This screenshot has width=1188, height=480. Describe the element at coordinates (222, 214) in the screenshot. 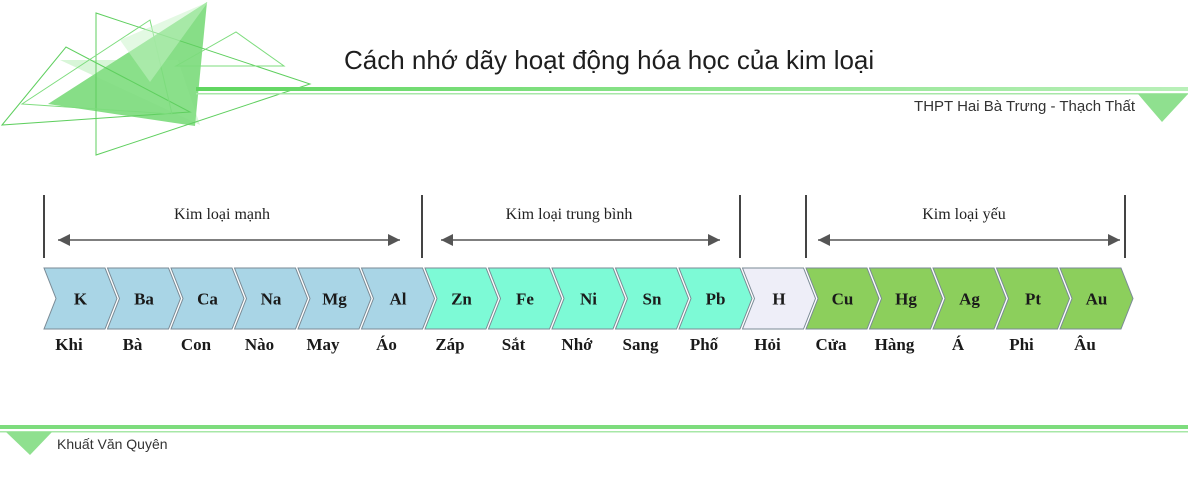

I see `group-label-strong: Kim loại mạnh` at that location.